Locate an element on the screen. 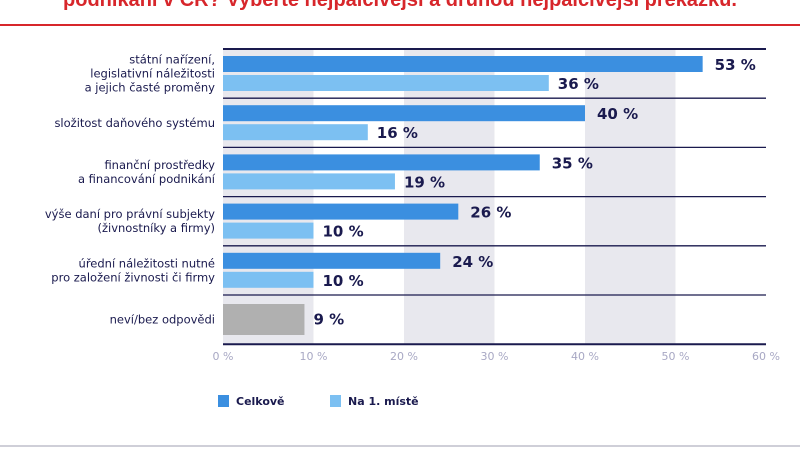 Image resolution: width=800 pixels, height=449 pixels. bar-nevi is located at coordinates (264, 319).